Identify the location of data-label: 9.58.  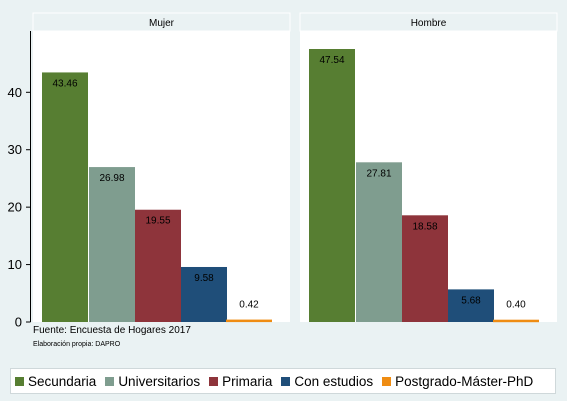
(204, 278).